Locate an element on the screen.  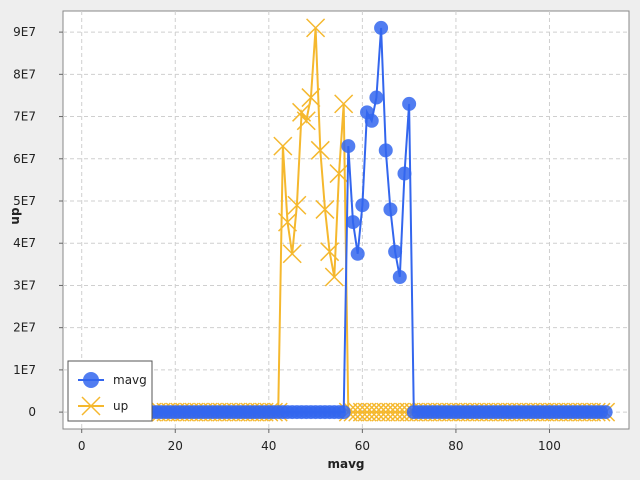
y-tick-label: 2E7 is located at coordinates (24, 328).